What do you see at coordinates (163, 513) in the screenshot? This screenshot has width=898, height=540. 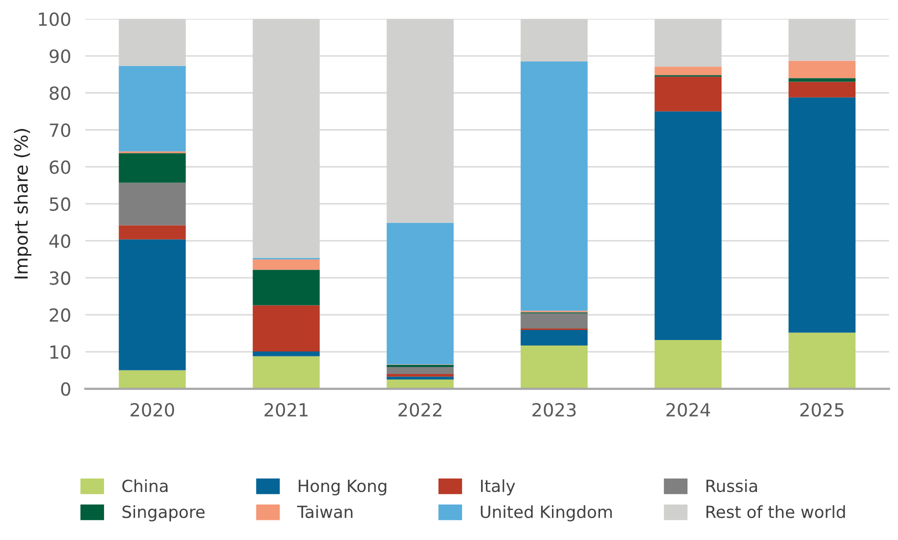 I see `legend-label: Singapore` at bounding box center [163, 513].